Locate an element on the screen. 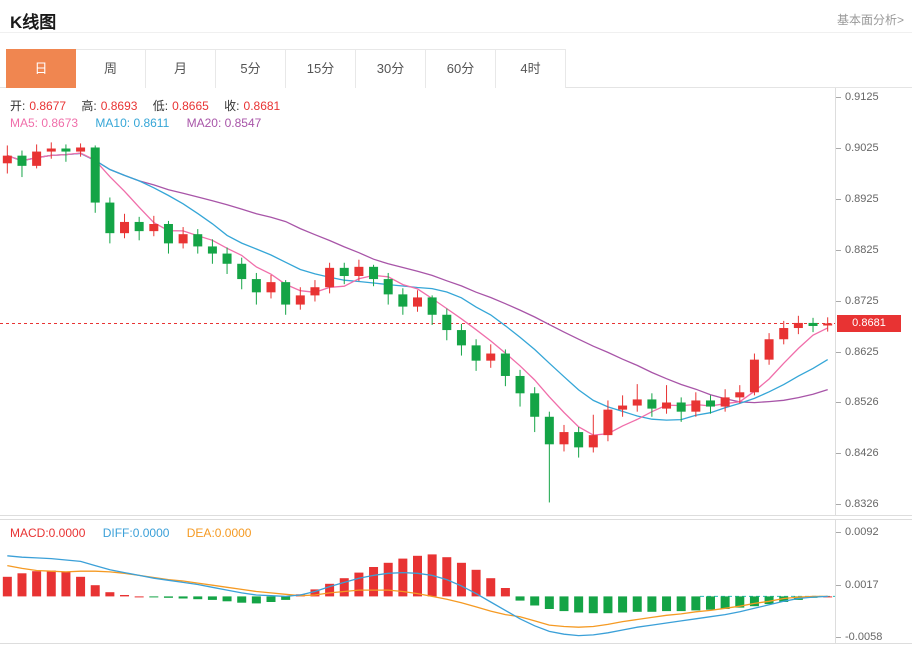 The image size is (912, 651). price-axis-label: 0.8925 is located at coordinates (862, 199).